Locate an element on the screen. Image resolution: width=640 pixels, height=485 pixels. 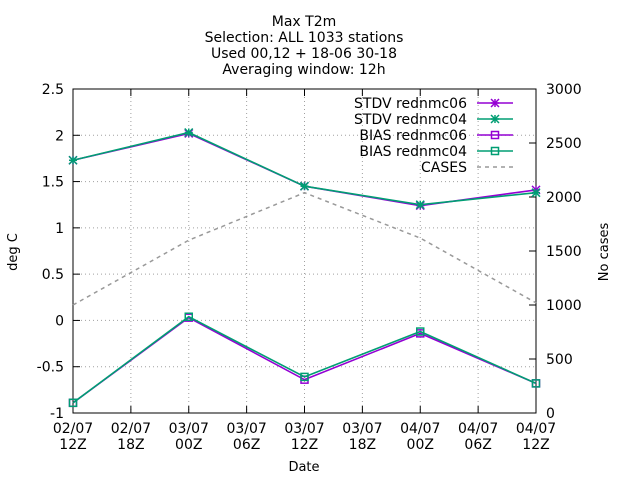
y2-tick-label: 3000 is located at coordinates (564, 90).